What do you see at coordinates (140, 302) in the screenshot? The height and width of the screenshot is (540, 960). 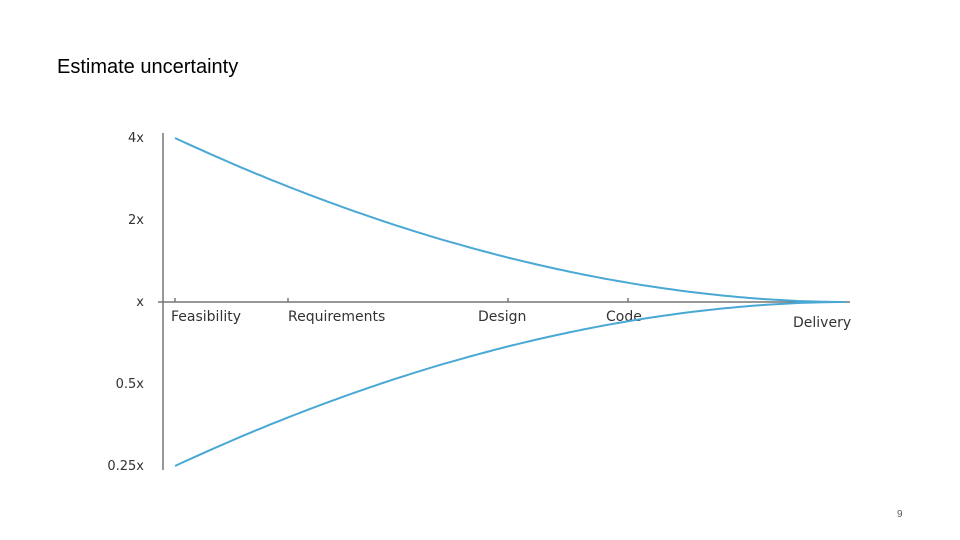 I see `y-tick-label: x` at bounding box center [140, 302].